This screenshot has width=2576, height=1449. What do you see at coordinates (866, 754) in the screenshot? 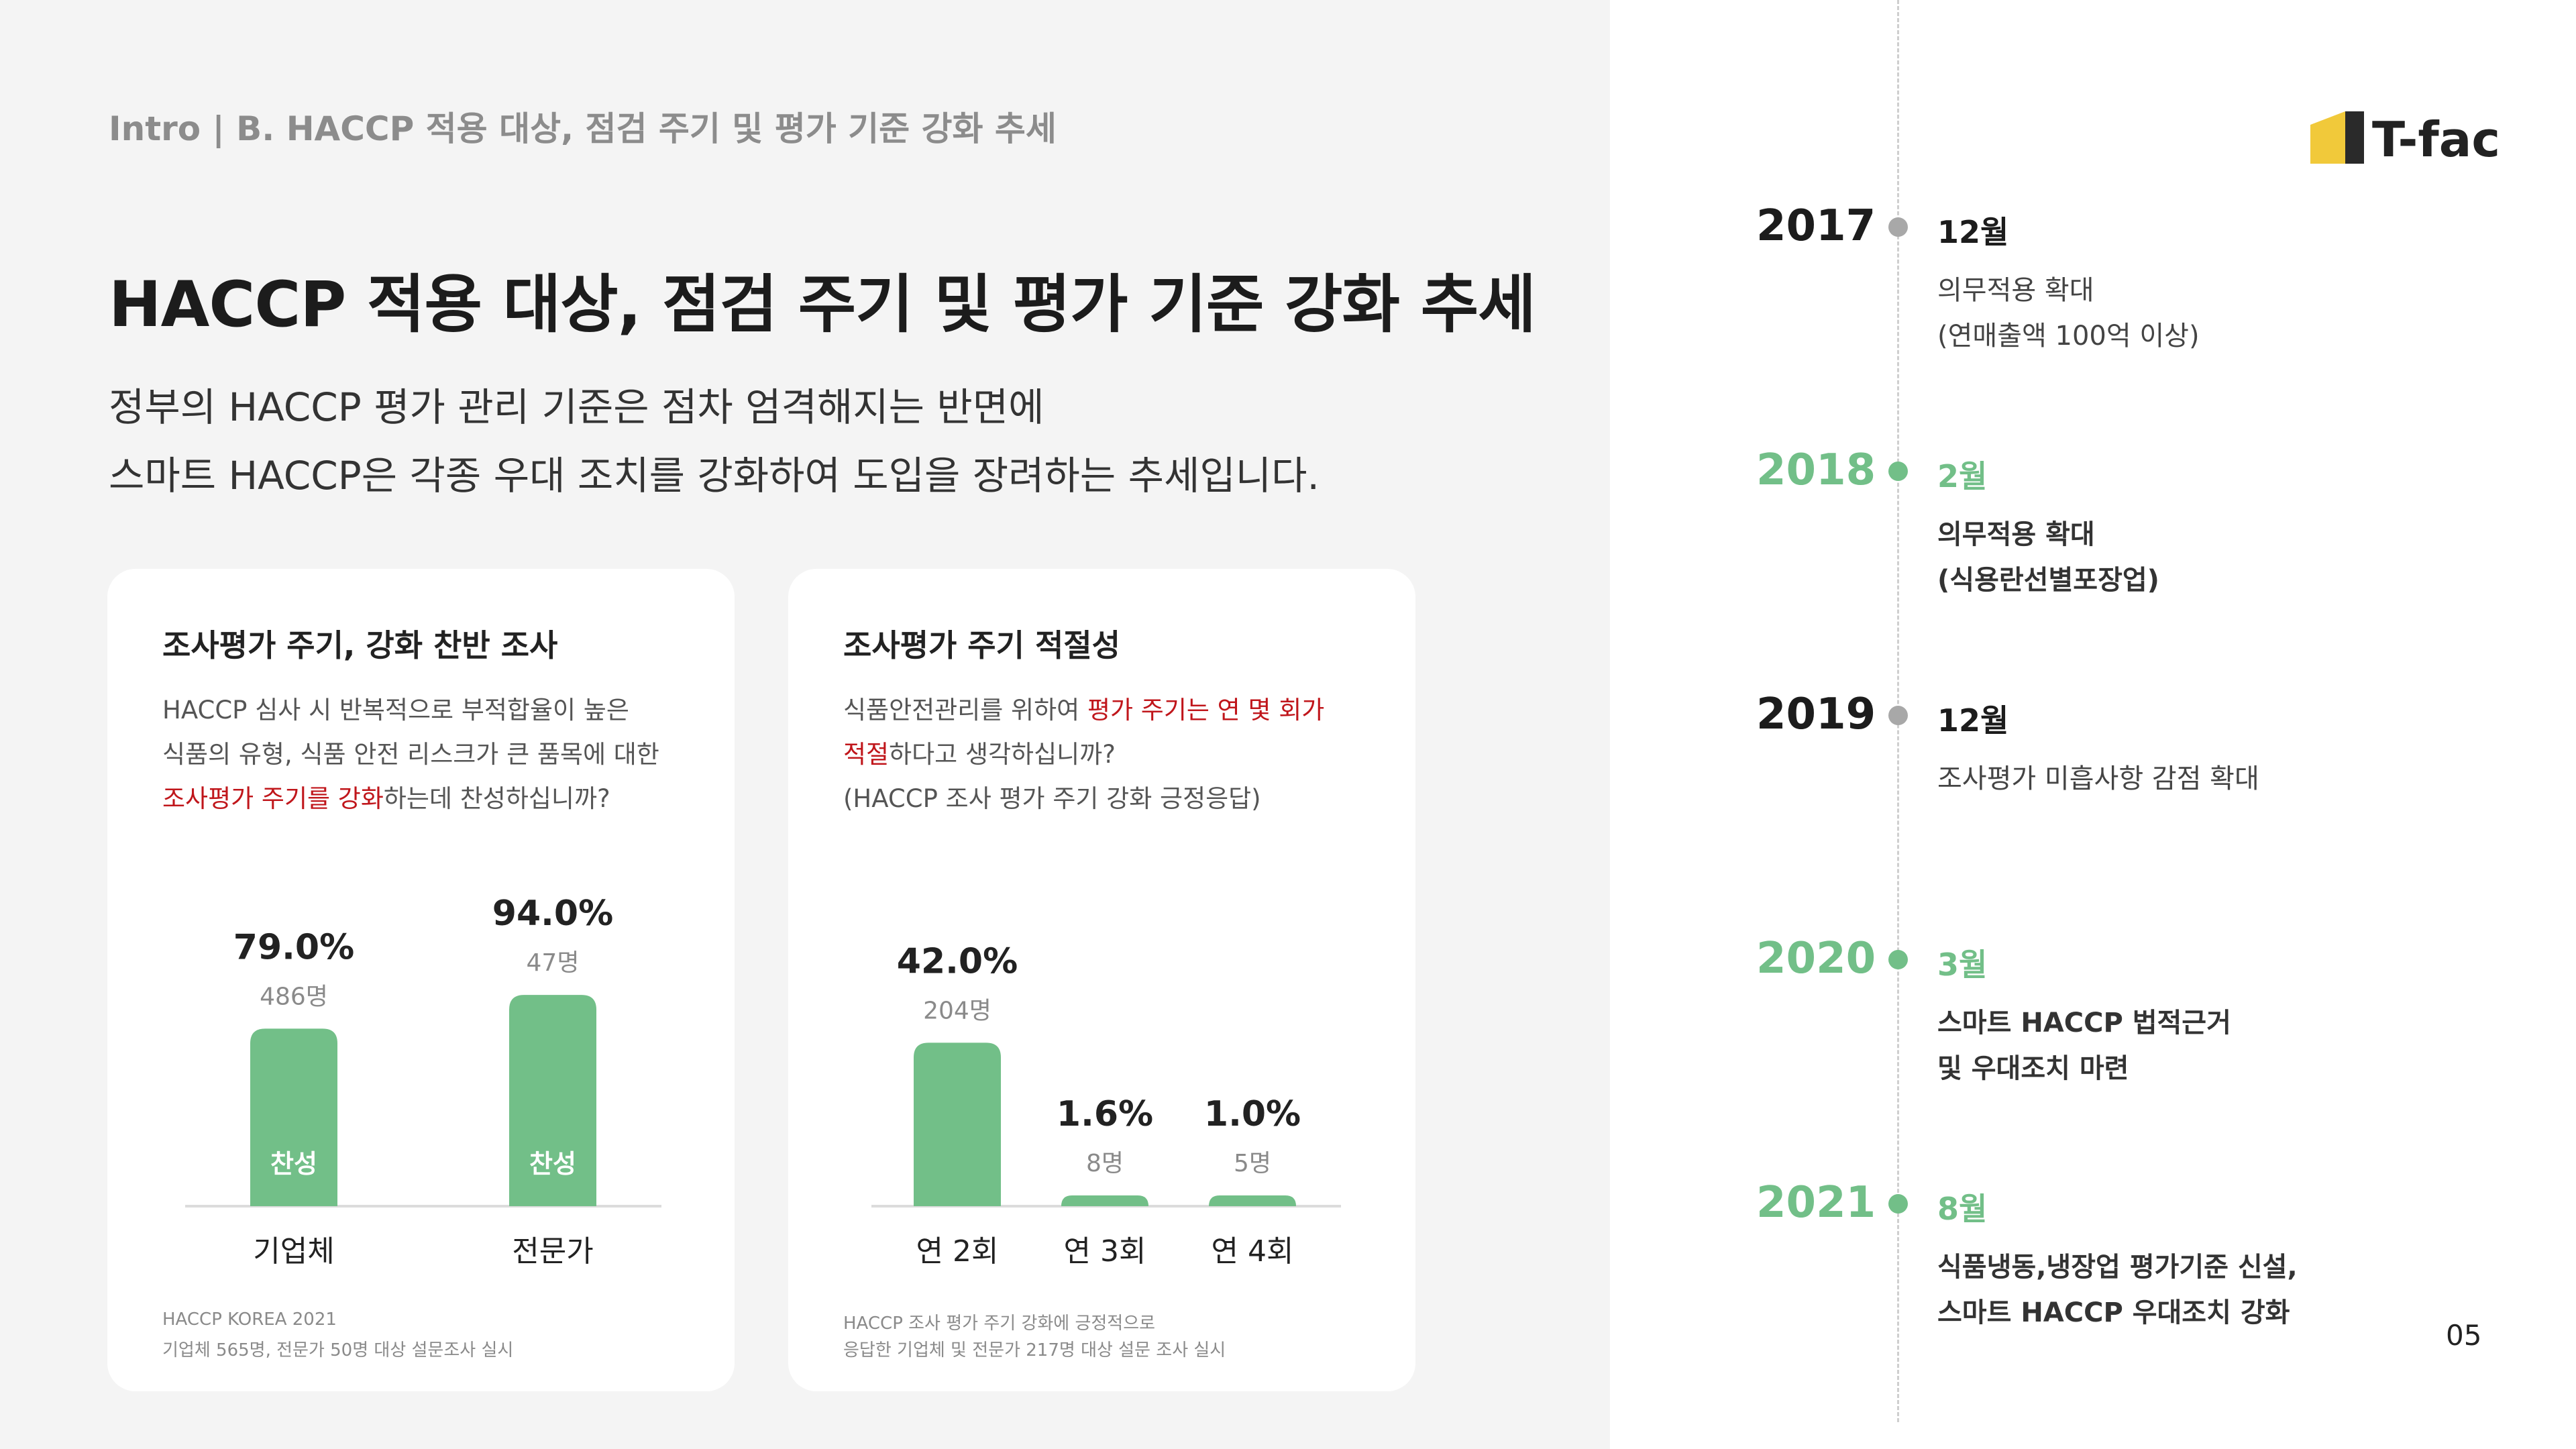
I see `question-highlight: 적절` at bounding box center [866, 754].